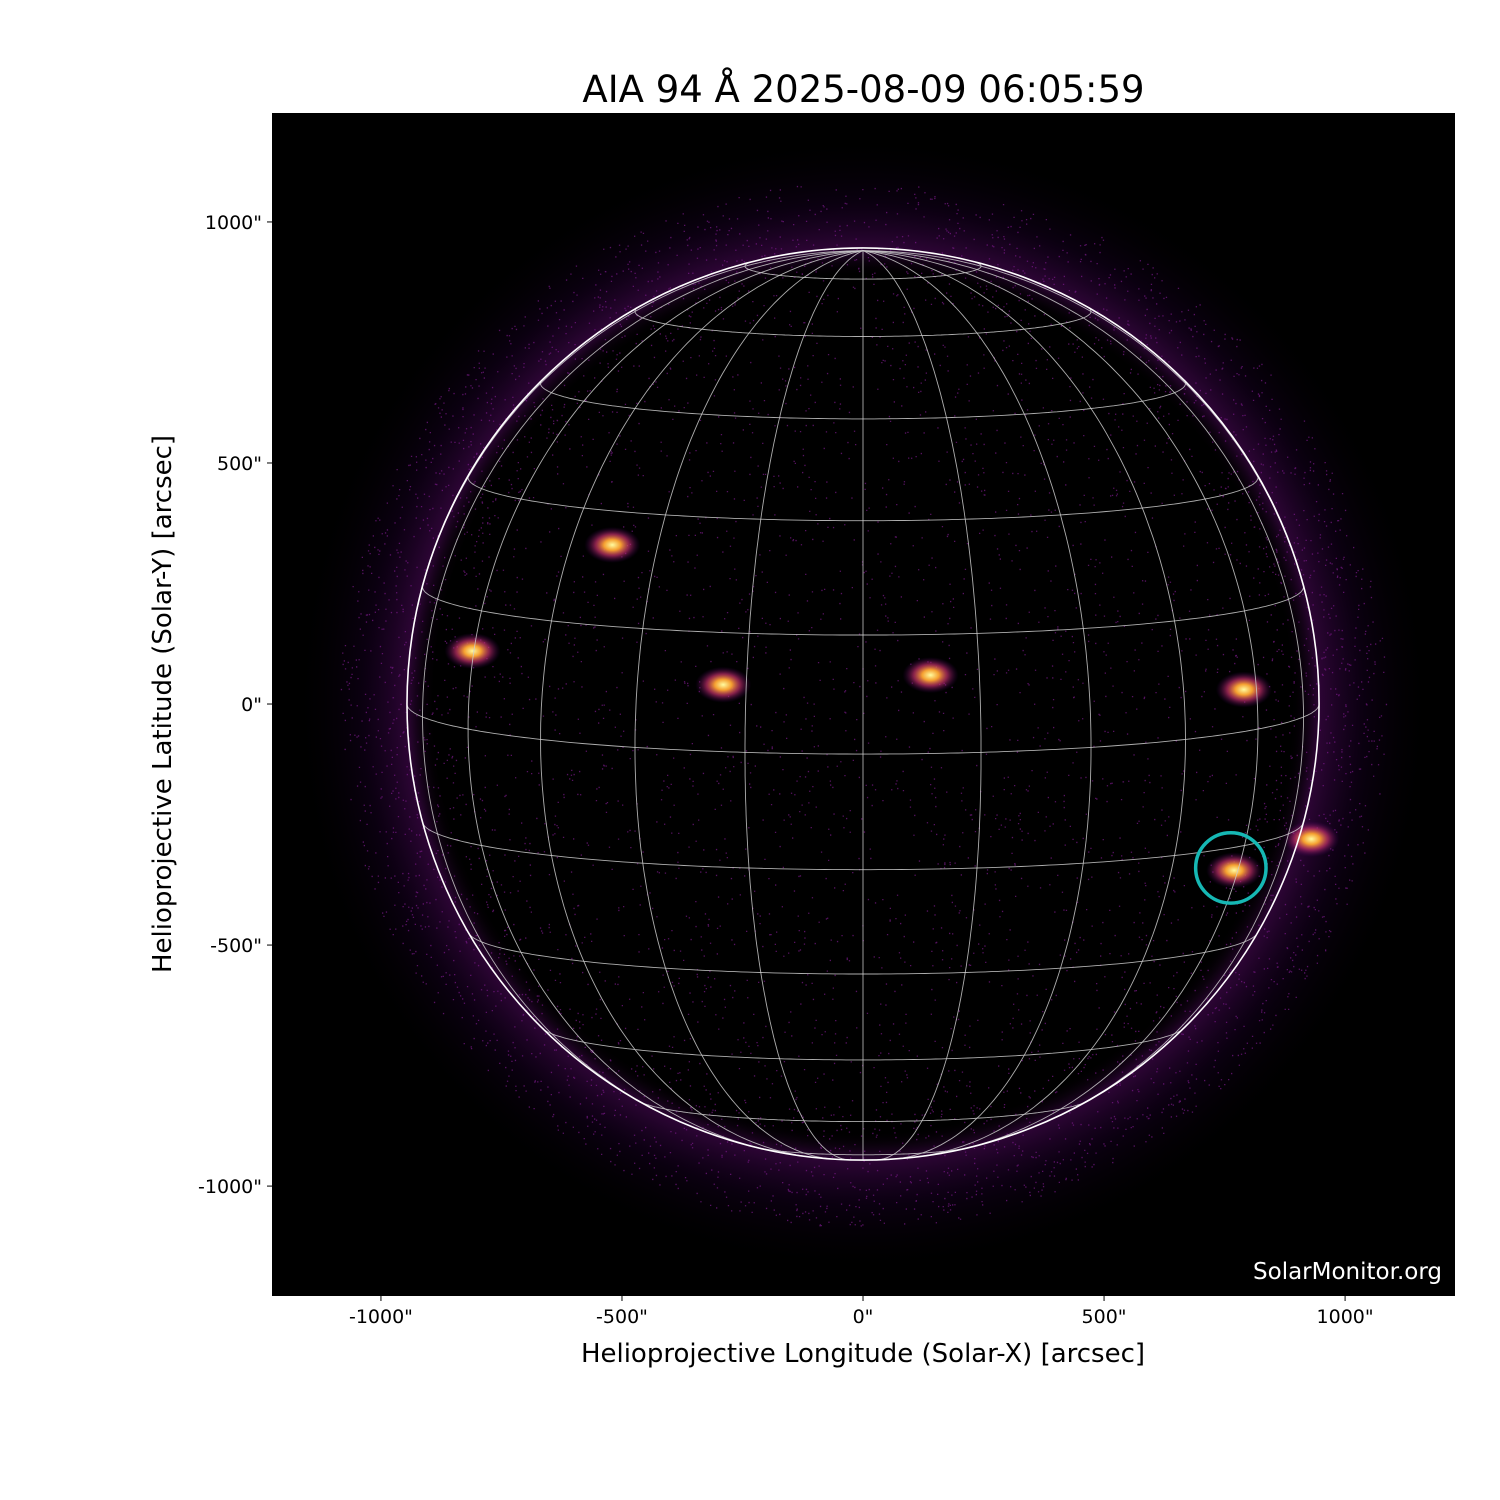 This screenshot has width=1500, height=1500. What do you see at coordinates (236, 946) in the screenshot?
I see `y-tick-label: -500"` at bounding box center [236, 946].